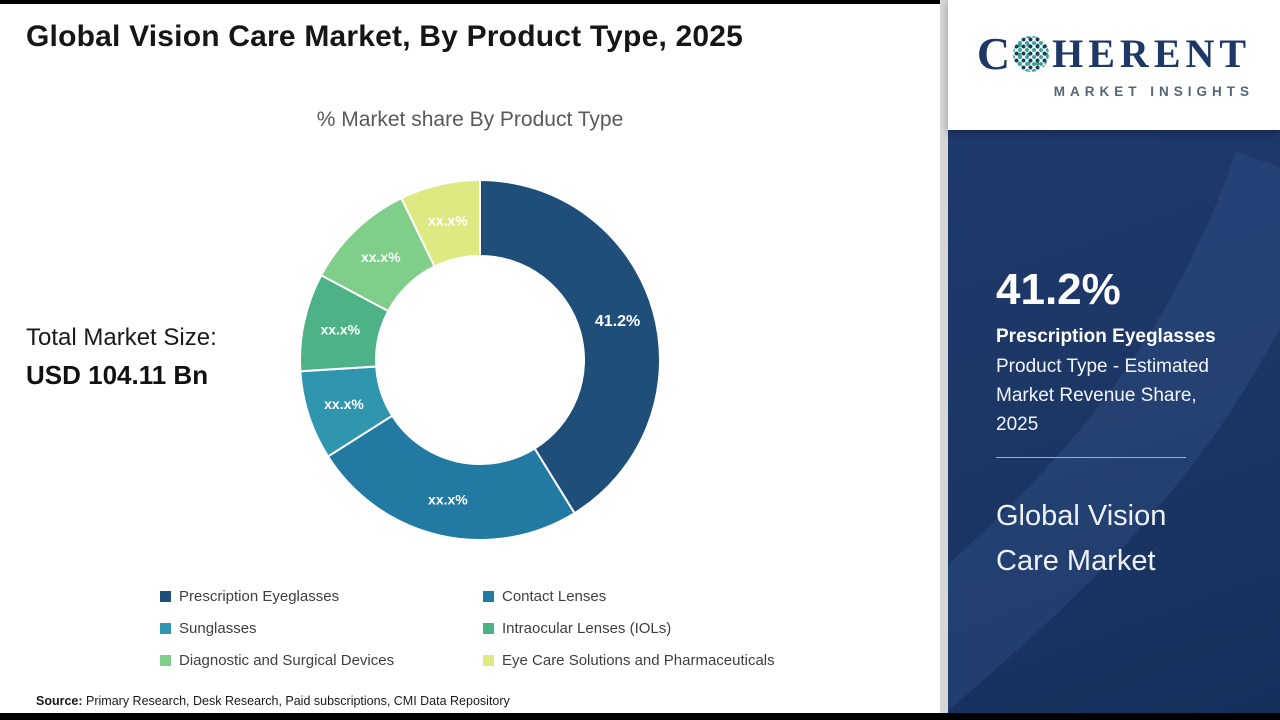 The height and width of the screenshot is (720, 1280). I want to click on vertical-divider, so click(944, 360).